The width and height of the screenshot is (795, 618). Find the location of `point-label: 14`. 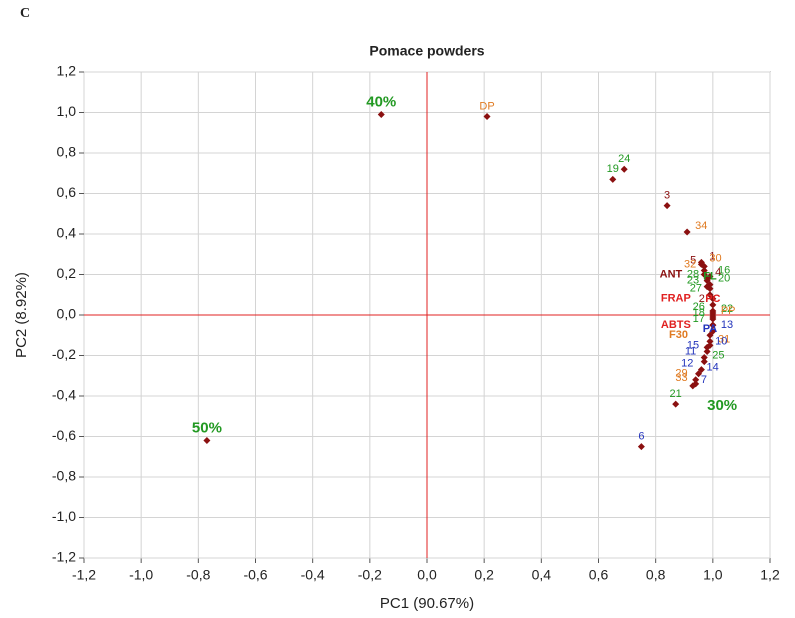

point-label: 14 is located at coordinates (713, 368).